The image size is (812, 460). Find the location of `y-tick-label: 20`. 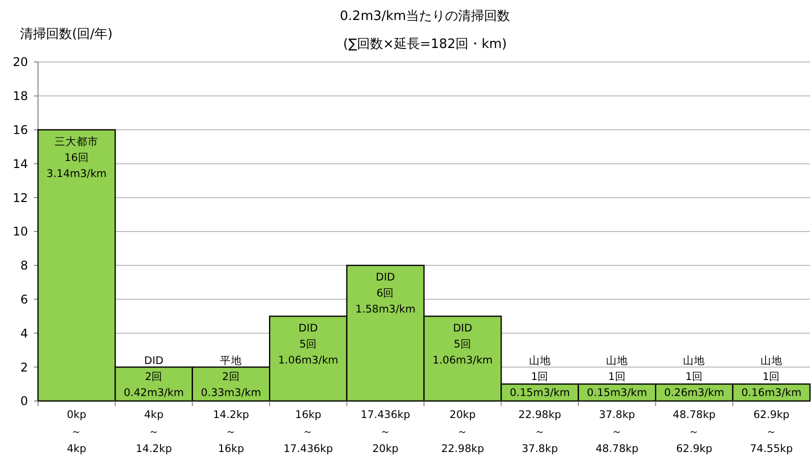

y-tick-label: 20 is located at coordinates (20, 62).